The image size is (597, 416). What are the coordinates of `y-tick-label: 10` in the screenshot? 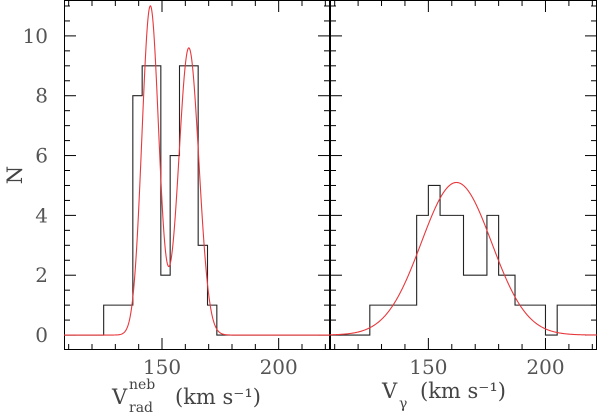 It's located at (35, 36).